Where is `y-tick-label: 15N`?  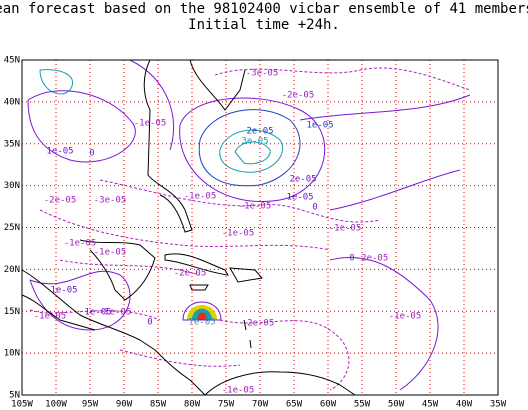 y-tick-label: 15N is located at coordinates (12, 312).